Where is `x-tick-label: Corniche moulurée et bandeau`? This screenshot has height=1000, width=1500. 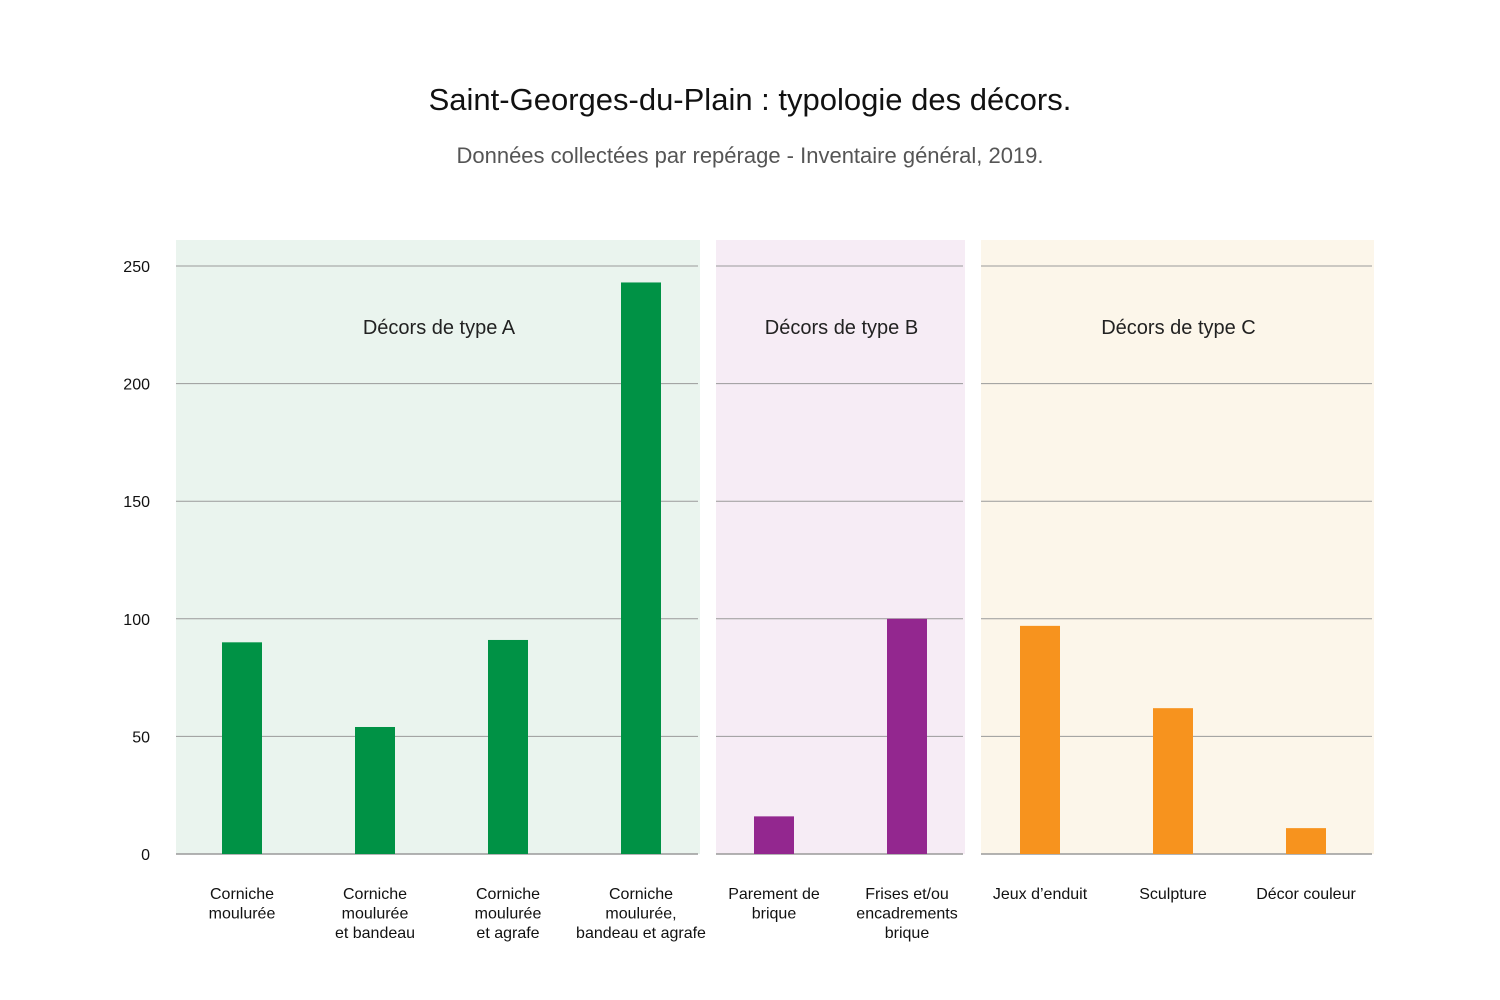
x-tick-label: Corniche moulurée et bandeau is located at coordinates (375, 914).